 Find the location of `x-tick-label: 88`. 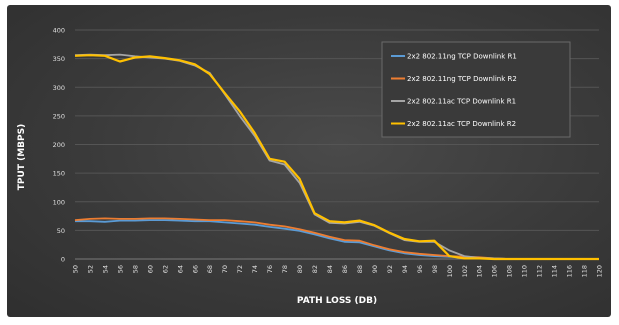

x-tick-label: 88 is located at coordinates (360, 269).